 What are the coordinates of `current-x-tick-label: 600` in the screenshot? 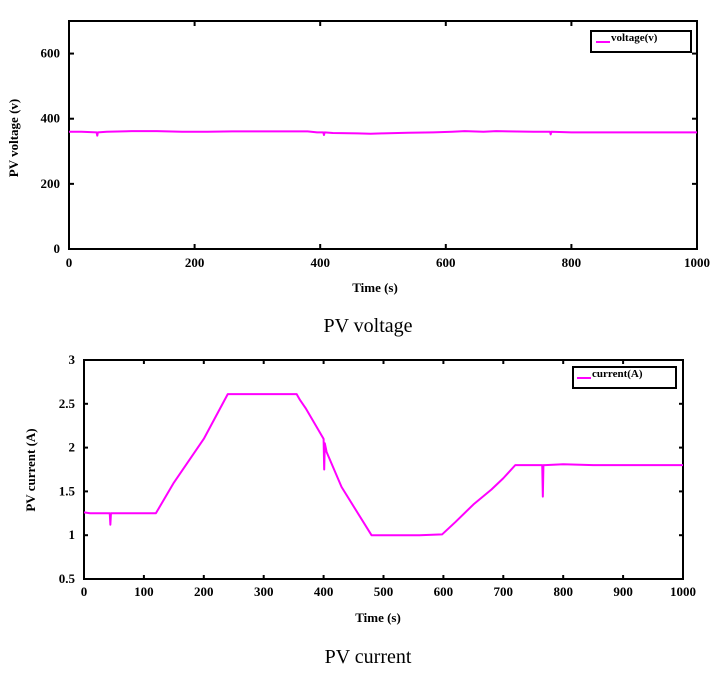 It's located at (444, 591).